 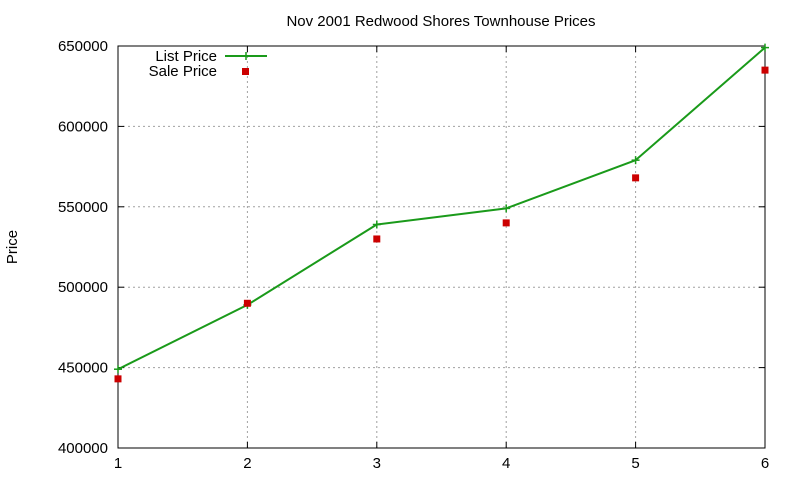 What do you see at coordinates (377, 463) in the screenshot?
I see `x-tick-label: 3` at bounding box center [377, 463].